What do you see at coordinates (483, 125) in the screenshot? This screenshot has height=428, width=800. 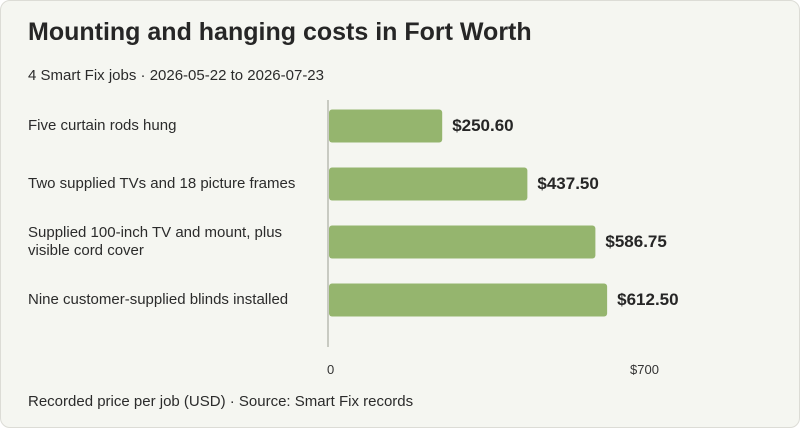 I see `value-label-1: $250.60` at bounding box center [483, 125].